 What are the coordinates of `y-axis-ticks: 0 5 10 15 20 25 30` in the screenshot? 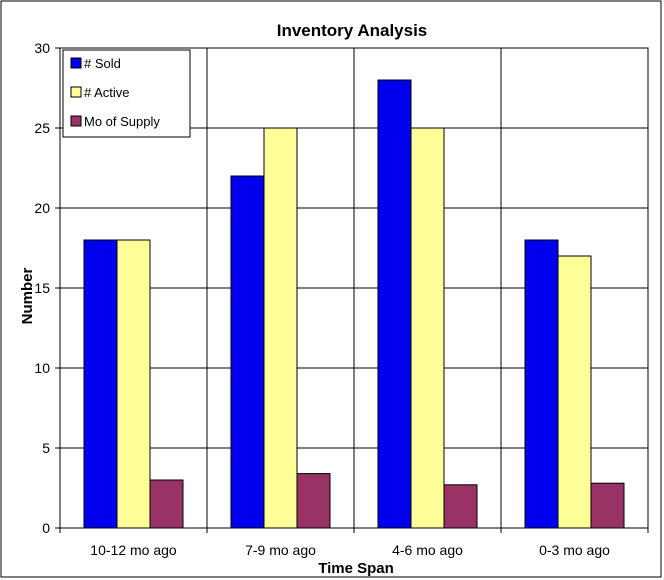 It's located at (47, 288).